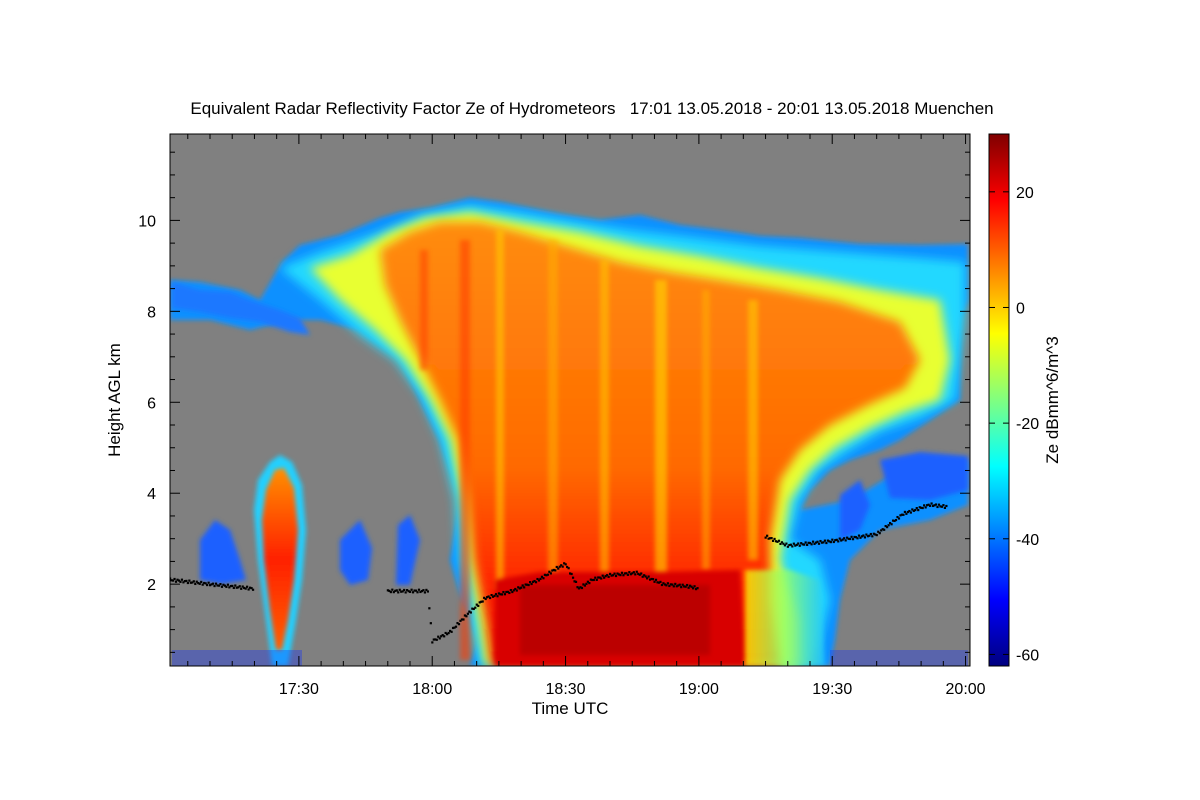  I want to click on colorbar-gradient, so click(999, 400).